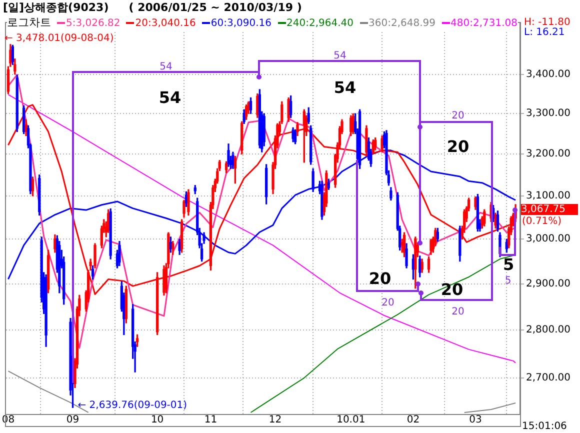  Describe the element at coordinates (547, 22) in the screenshot. I see `text: H: -11.80` at that location.